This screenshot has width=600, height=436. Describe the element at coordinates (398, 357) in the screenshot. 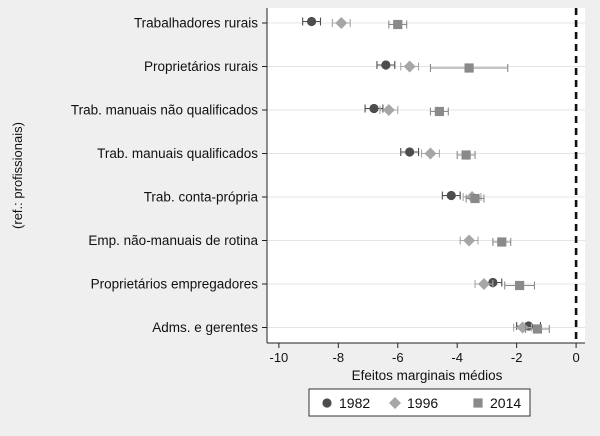

I see `x-tick-label: -6` at that location.